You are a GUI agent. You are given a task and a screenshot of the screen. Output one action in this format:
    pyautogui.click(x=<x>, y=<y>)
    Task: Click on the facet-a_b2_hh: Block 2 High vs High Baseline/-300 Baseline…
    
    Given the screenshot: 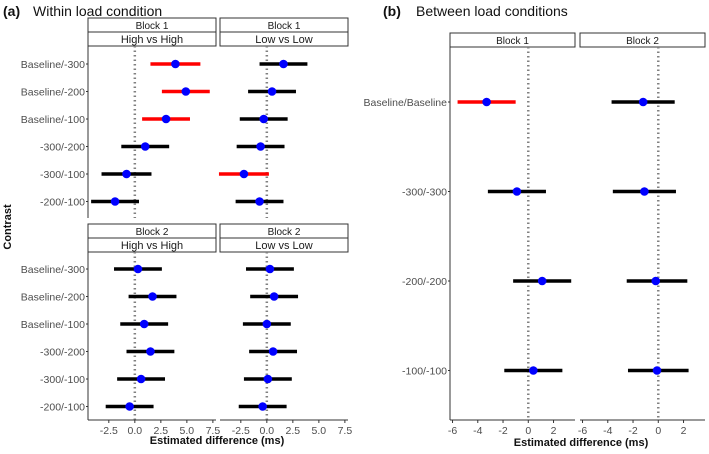 What is the action you would take?
    pyautogui.click(x=121, y=330)
    